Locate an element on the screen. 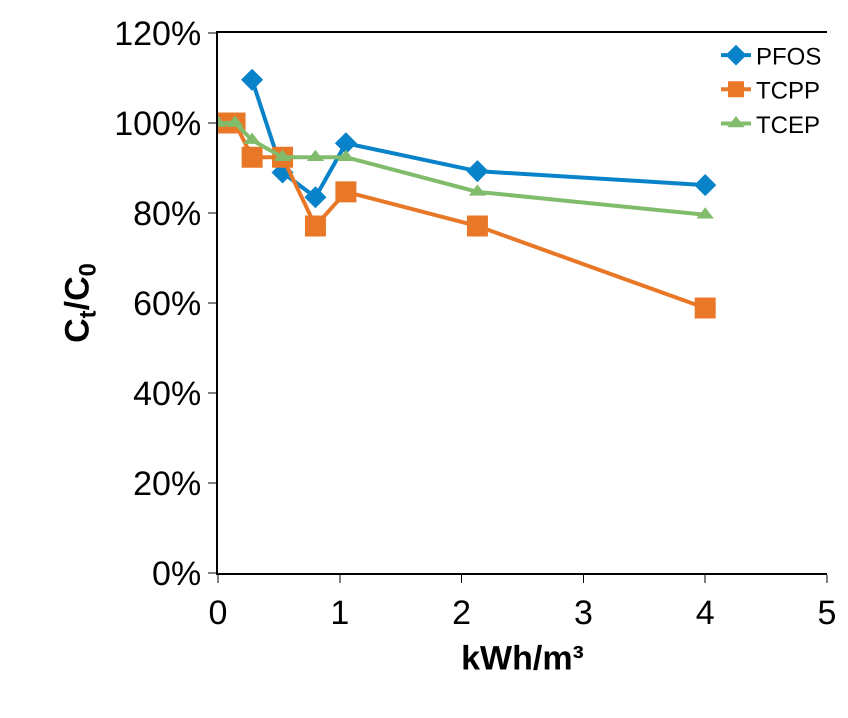  x-tick-label: 4 is located at coordinates (705, 613).